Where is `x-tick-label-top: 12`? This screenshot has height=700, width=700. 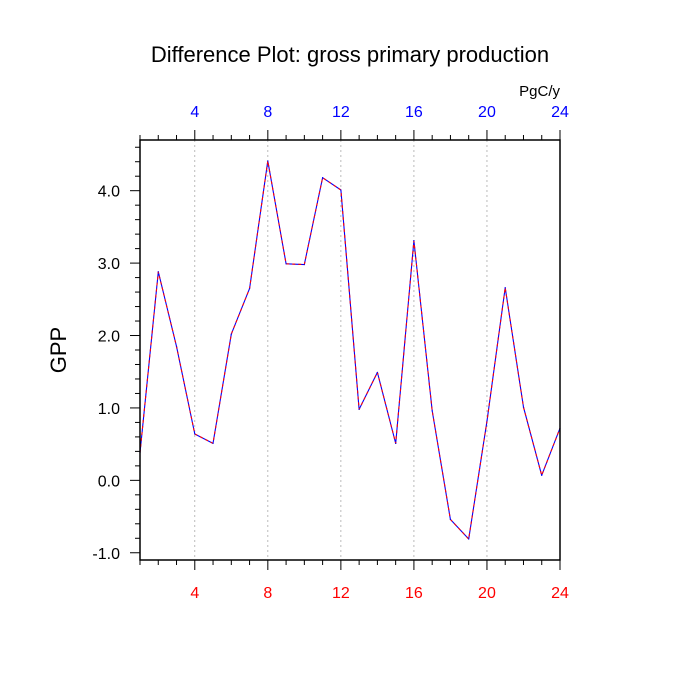 x-tick-label-top: 12 is located at coordinates (341, 112).